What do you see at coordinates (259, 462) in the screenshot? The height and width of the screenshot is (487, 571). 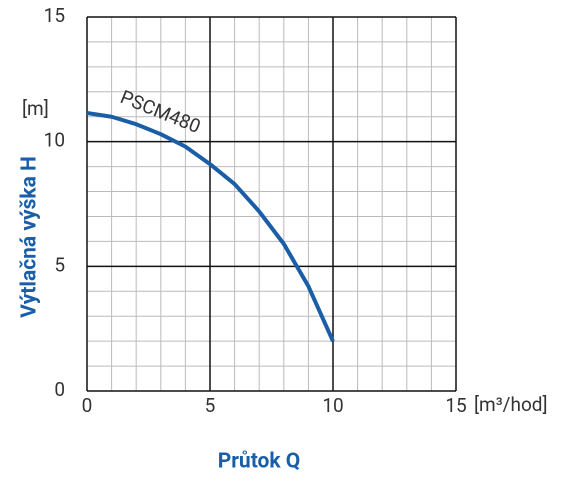 I see `x-axis-title: Průtok Q` at bounding box center [259, 462].